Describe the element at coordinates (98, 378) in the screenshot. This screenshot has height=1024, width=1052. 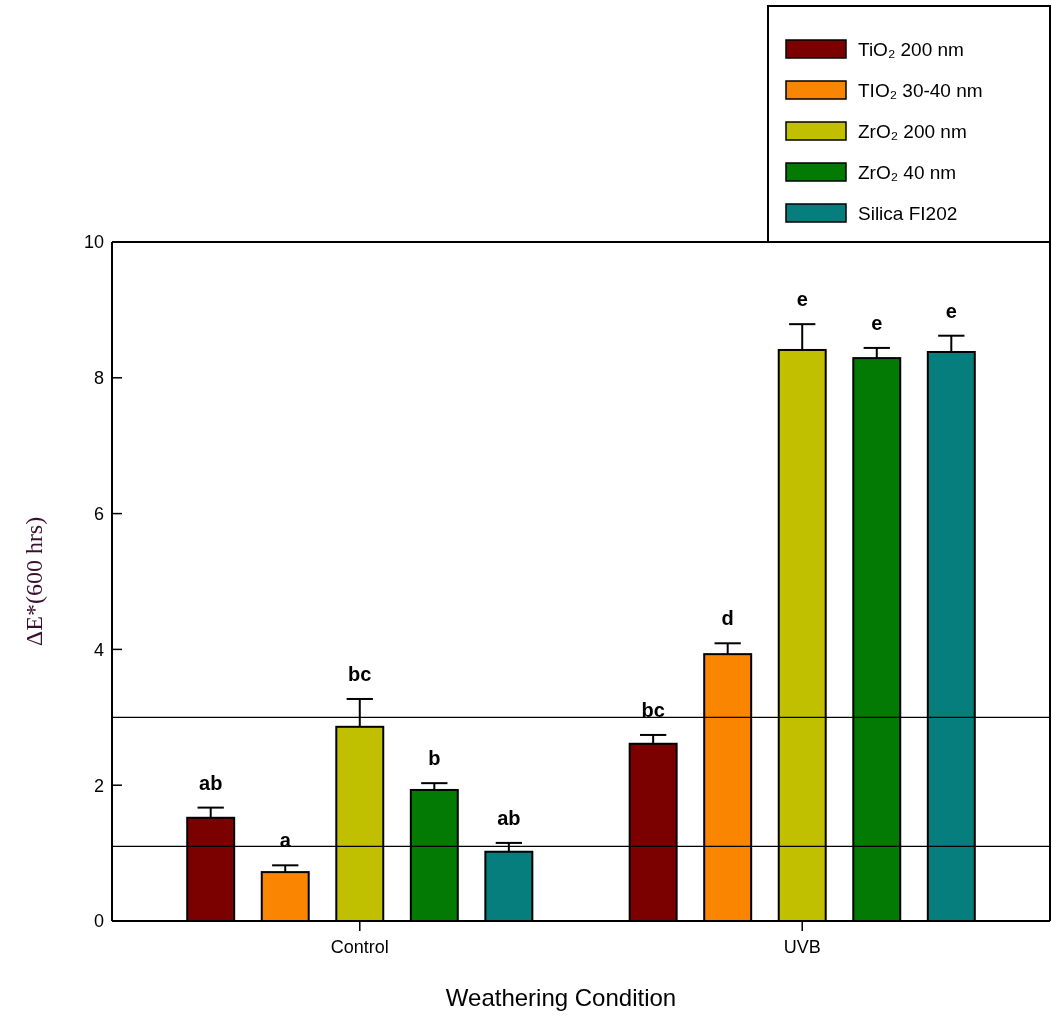
I see `y-tick-label: 8` at that location.